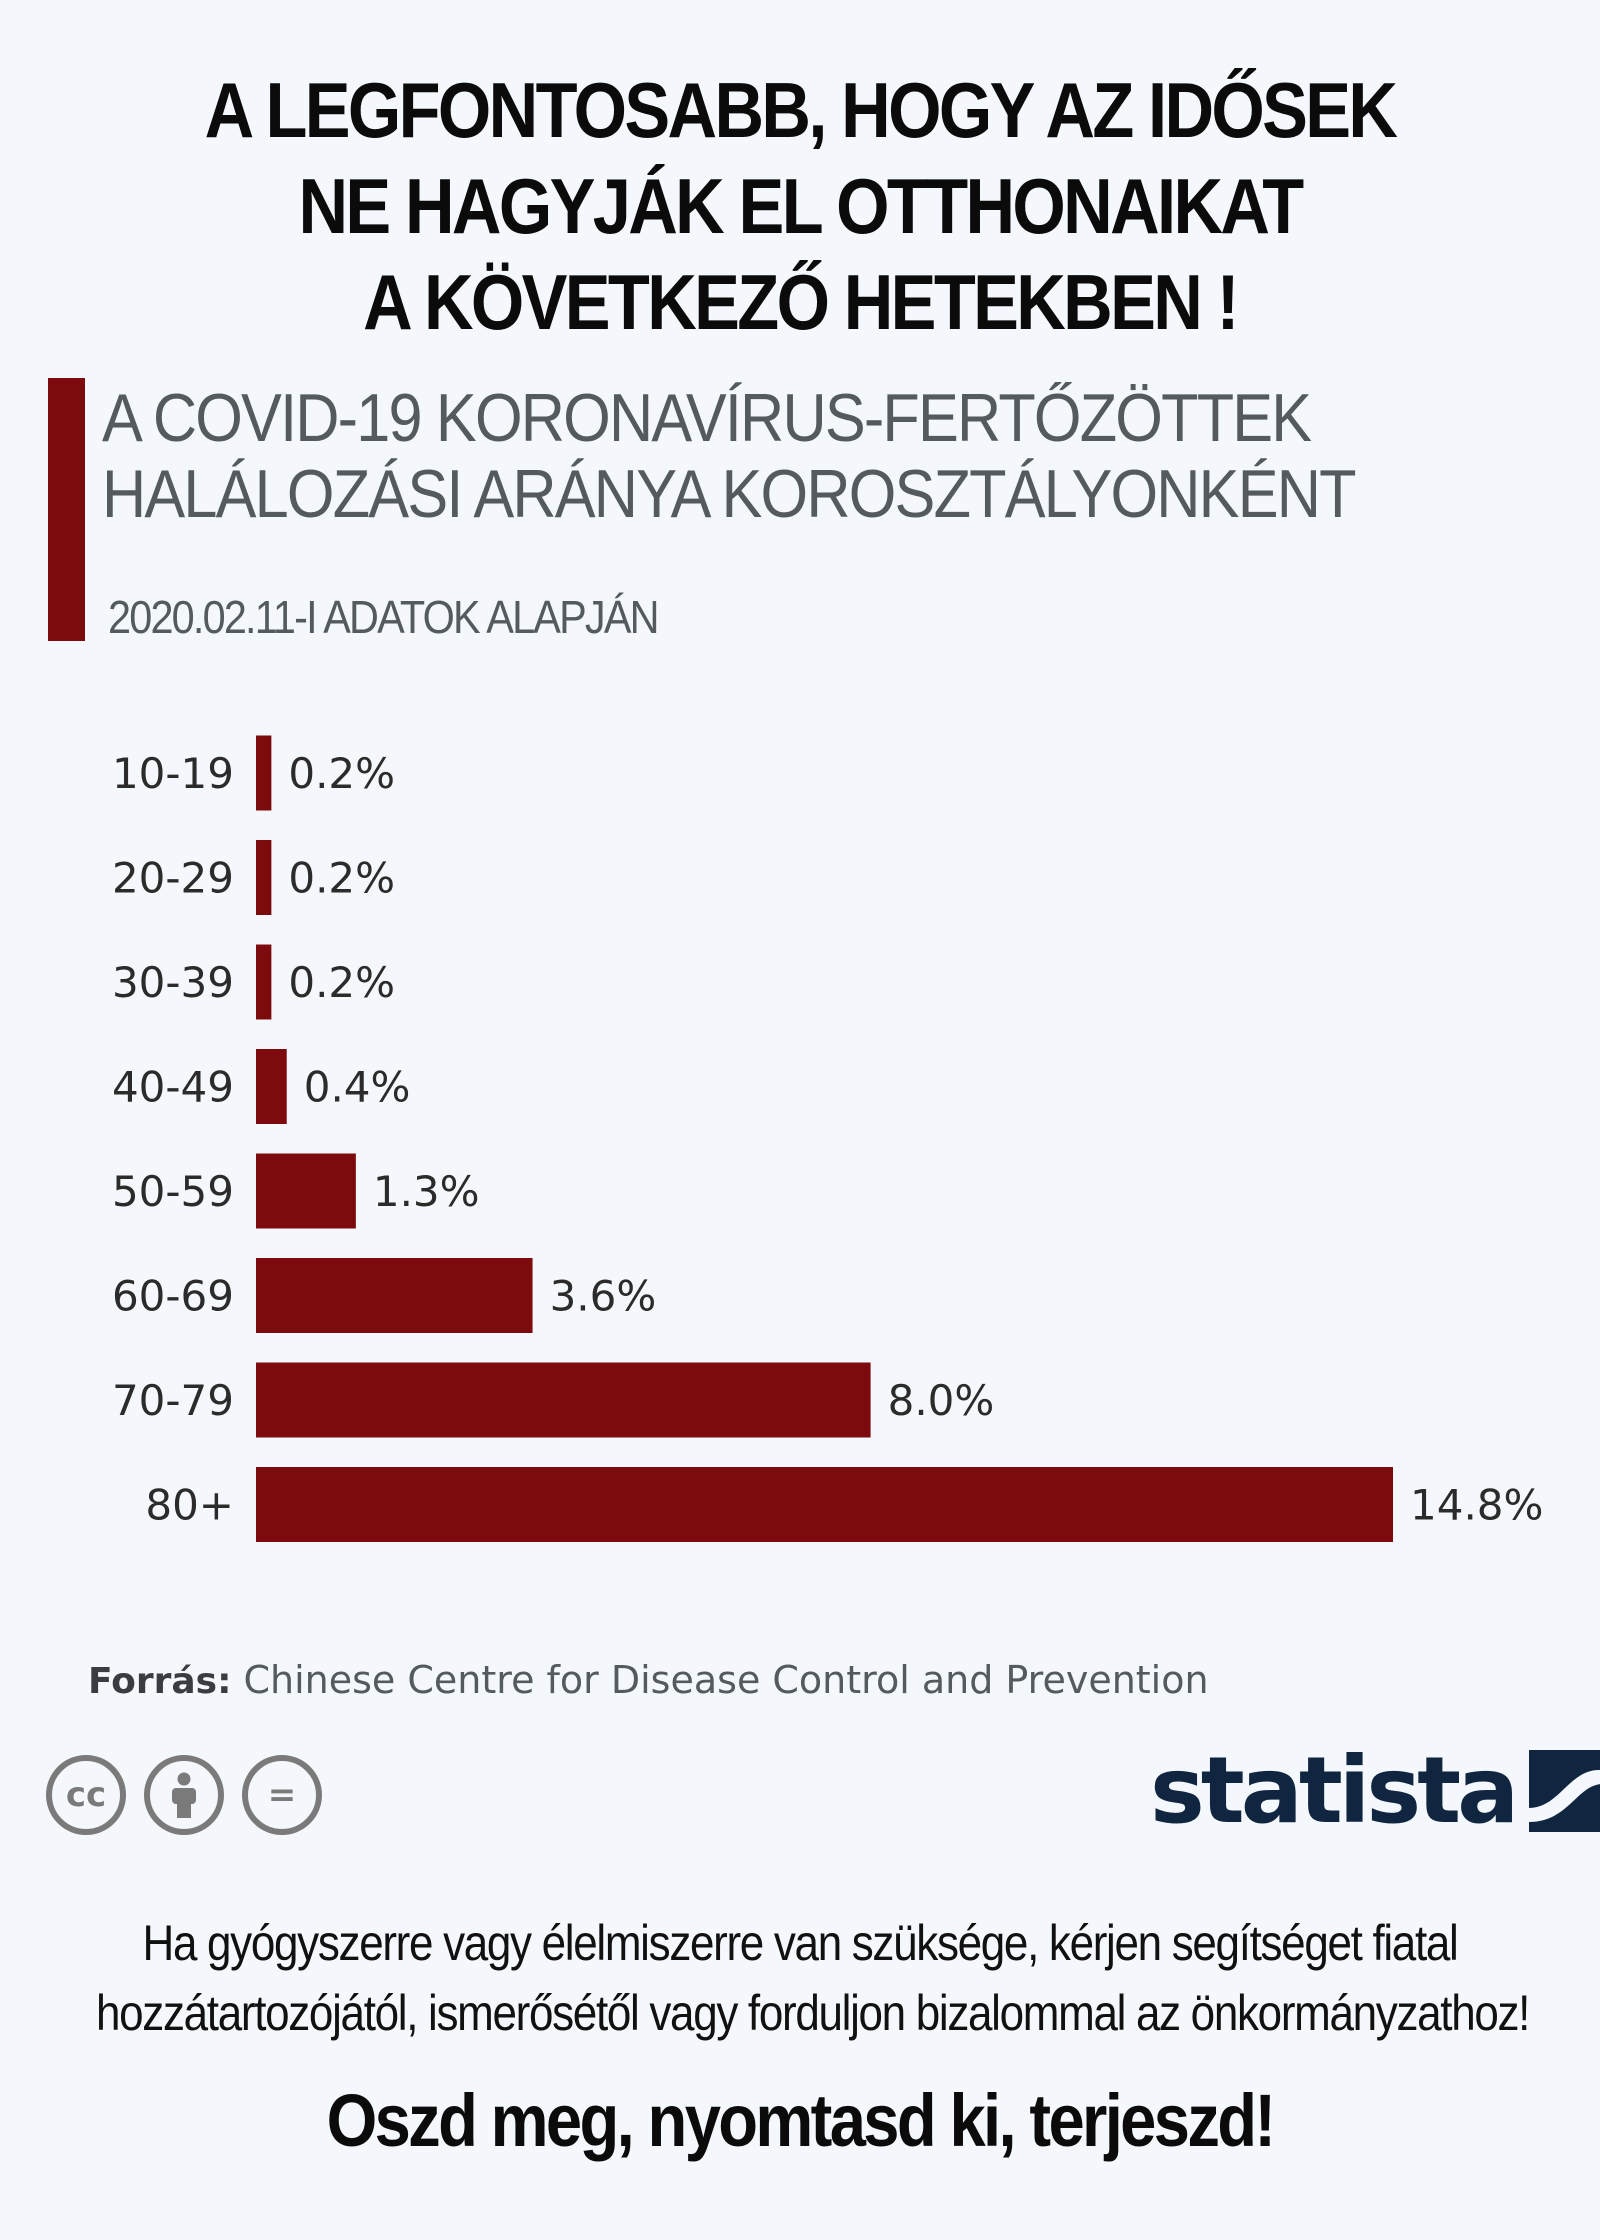 The height and width of the screenshot is (2240, 1600). I want to click on value-label-2: 0.2%, so click(341, 982).